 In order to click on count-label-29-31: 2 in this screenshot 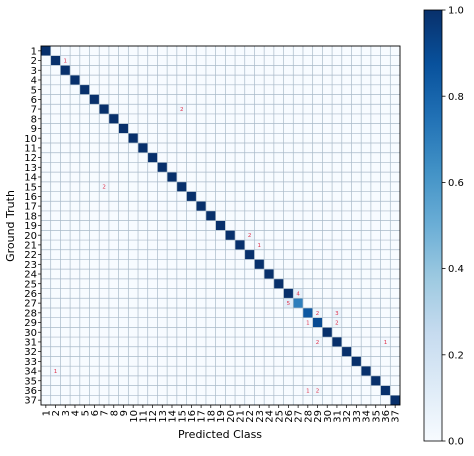, I will do `click(337, 324)`.